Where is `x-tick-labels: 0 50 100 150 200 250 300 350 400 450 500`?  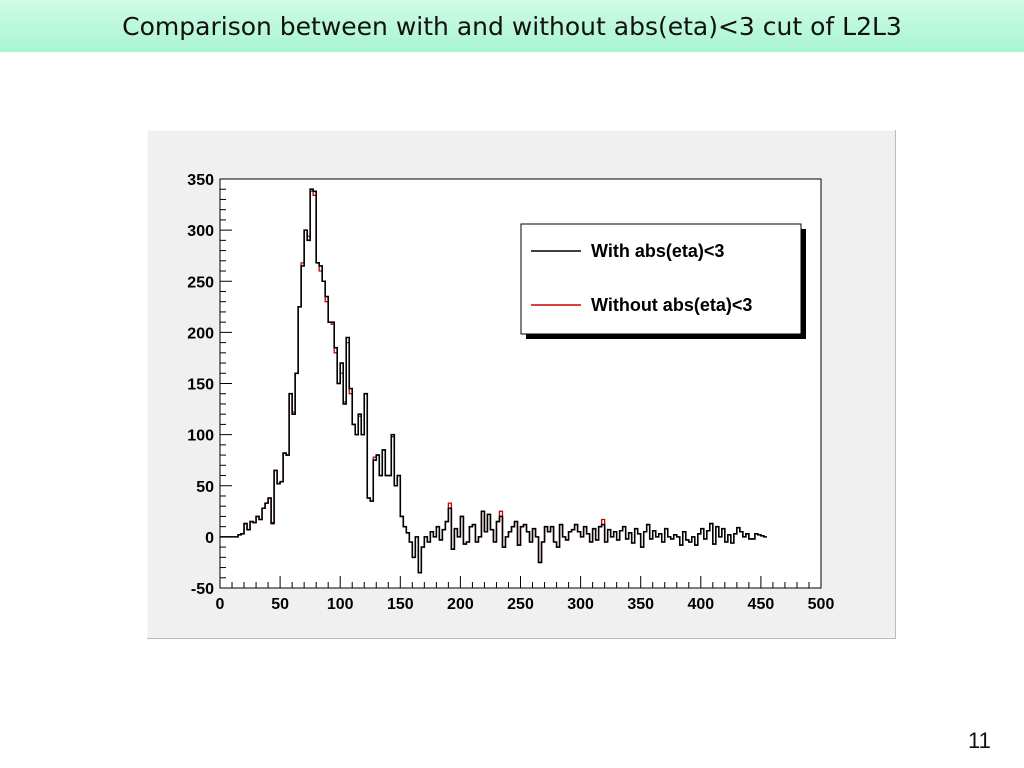
x-tick-labels: 0 50 100 150 200 250 300 350 400 450 500 is located at coordinates (525, 604).